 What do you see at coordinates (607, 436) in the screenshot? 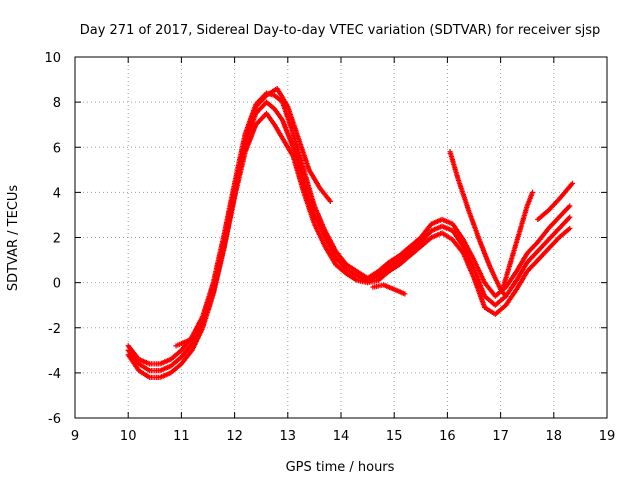
I see `x-tick-label: 19` at bounding box center [607, 436].